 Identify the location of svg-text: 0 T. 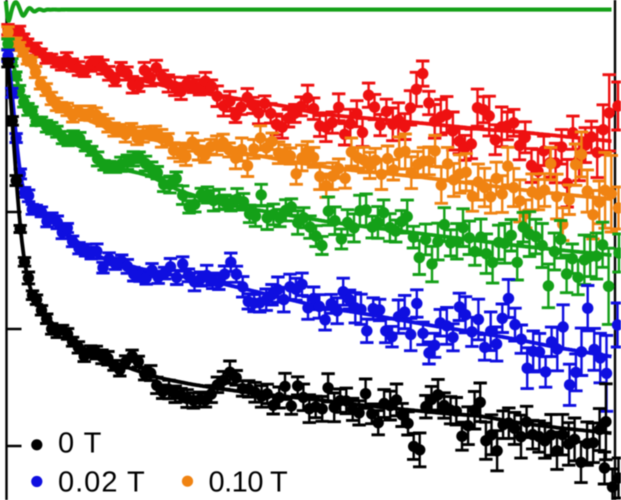
(80, 444).